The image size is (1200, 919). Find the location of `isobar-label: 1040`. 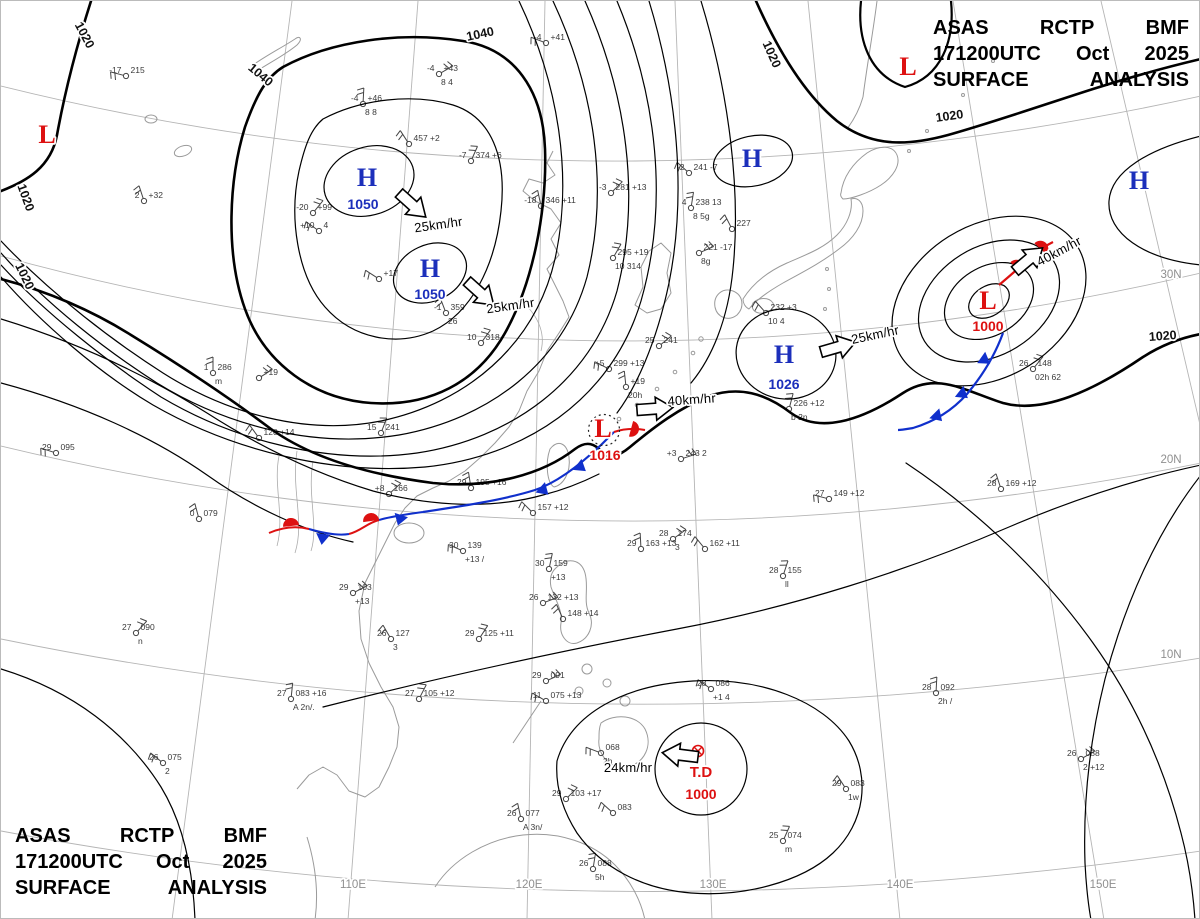

isobar-label: 1040 is located at coordinates (480, 33).